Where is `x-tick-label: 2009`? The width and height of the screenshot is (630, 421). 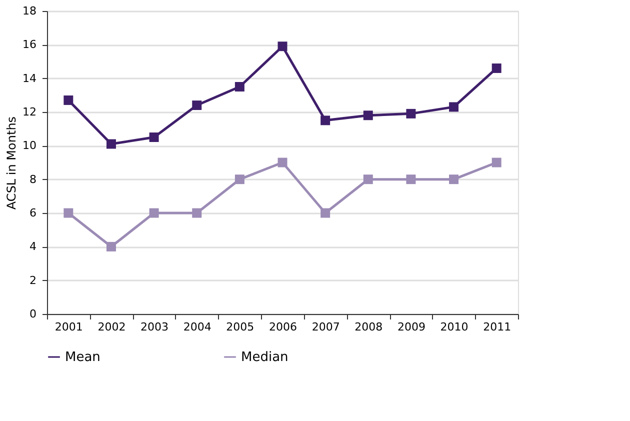
x-tick-label: 2009 is located at coordinates (411, 327).